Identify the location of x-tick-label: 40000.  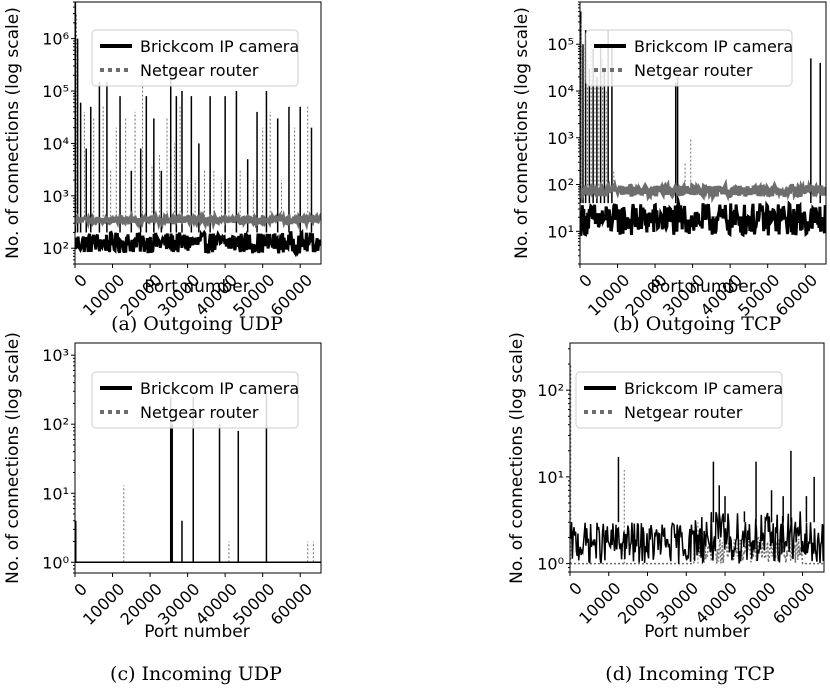
(715, 602).